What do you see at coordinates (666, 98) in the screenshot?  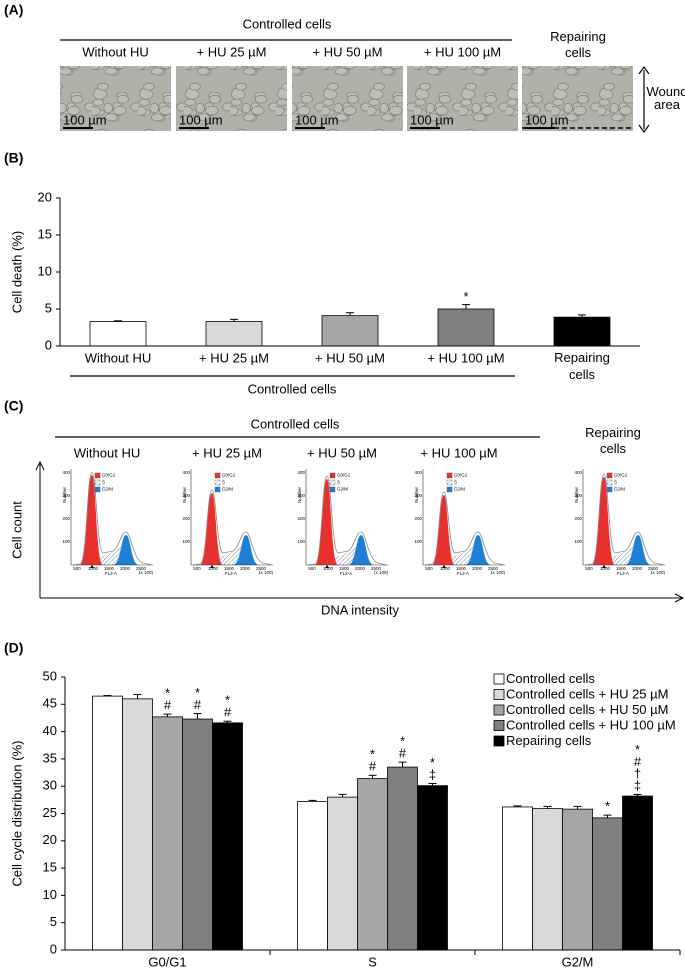 I see `wound-label: Wound area` at bounding box center [666, 98].